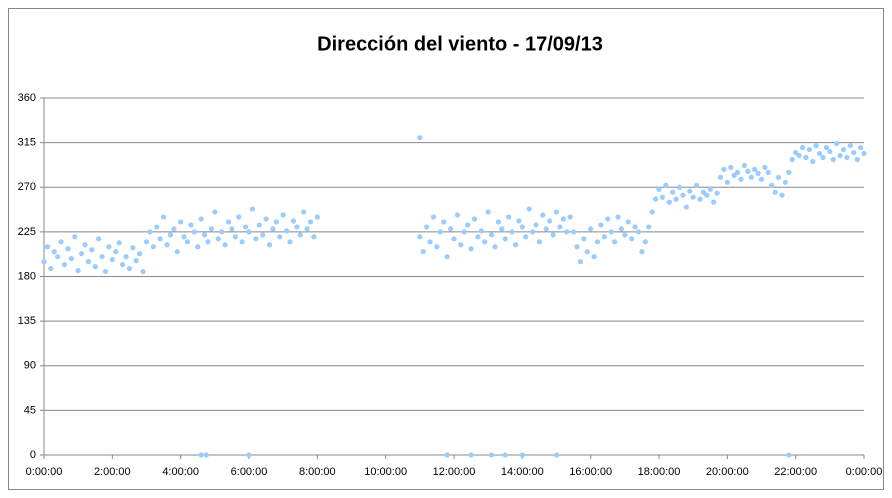 The height and width of the screenshot is (498, 892). What do you see at coordinates (33, 455) in the screenshot?
I see `y-tick-label: 0` at bounding box center [33, 455].